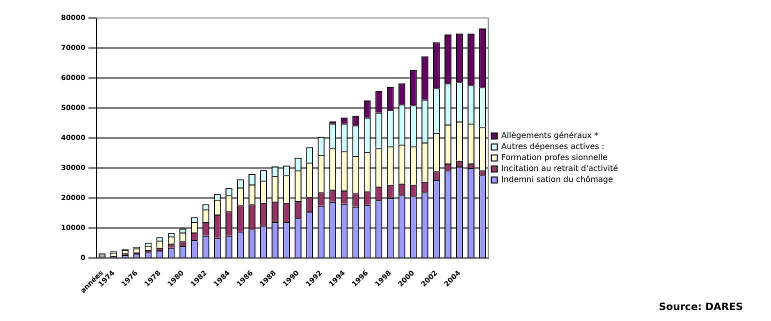 Image resolution: width=771 pixels, height=321 pixels. Describe the element at coordinates (554, 157) in the screenshot. I see `legend-label: Formation profes sionnelle` at that location.